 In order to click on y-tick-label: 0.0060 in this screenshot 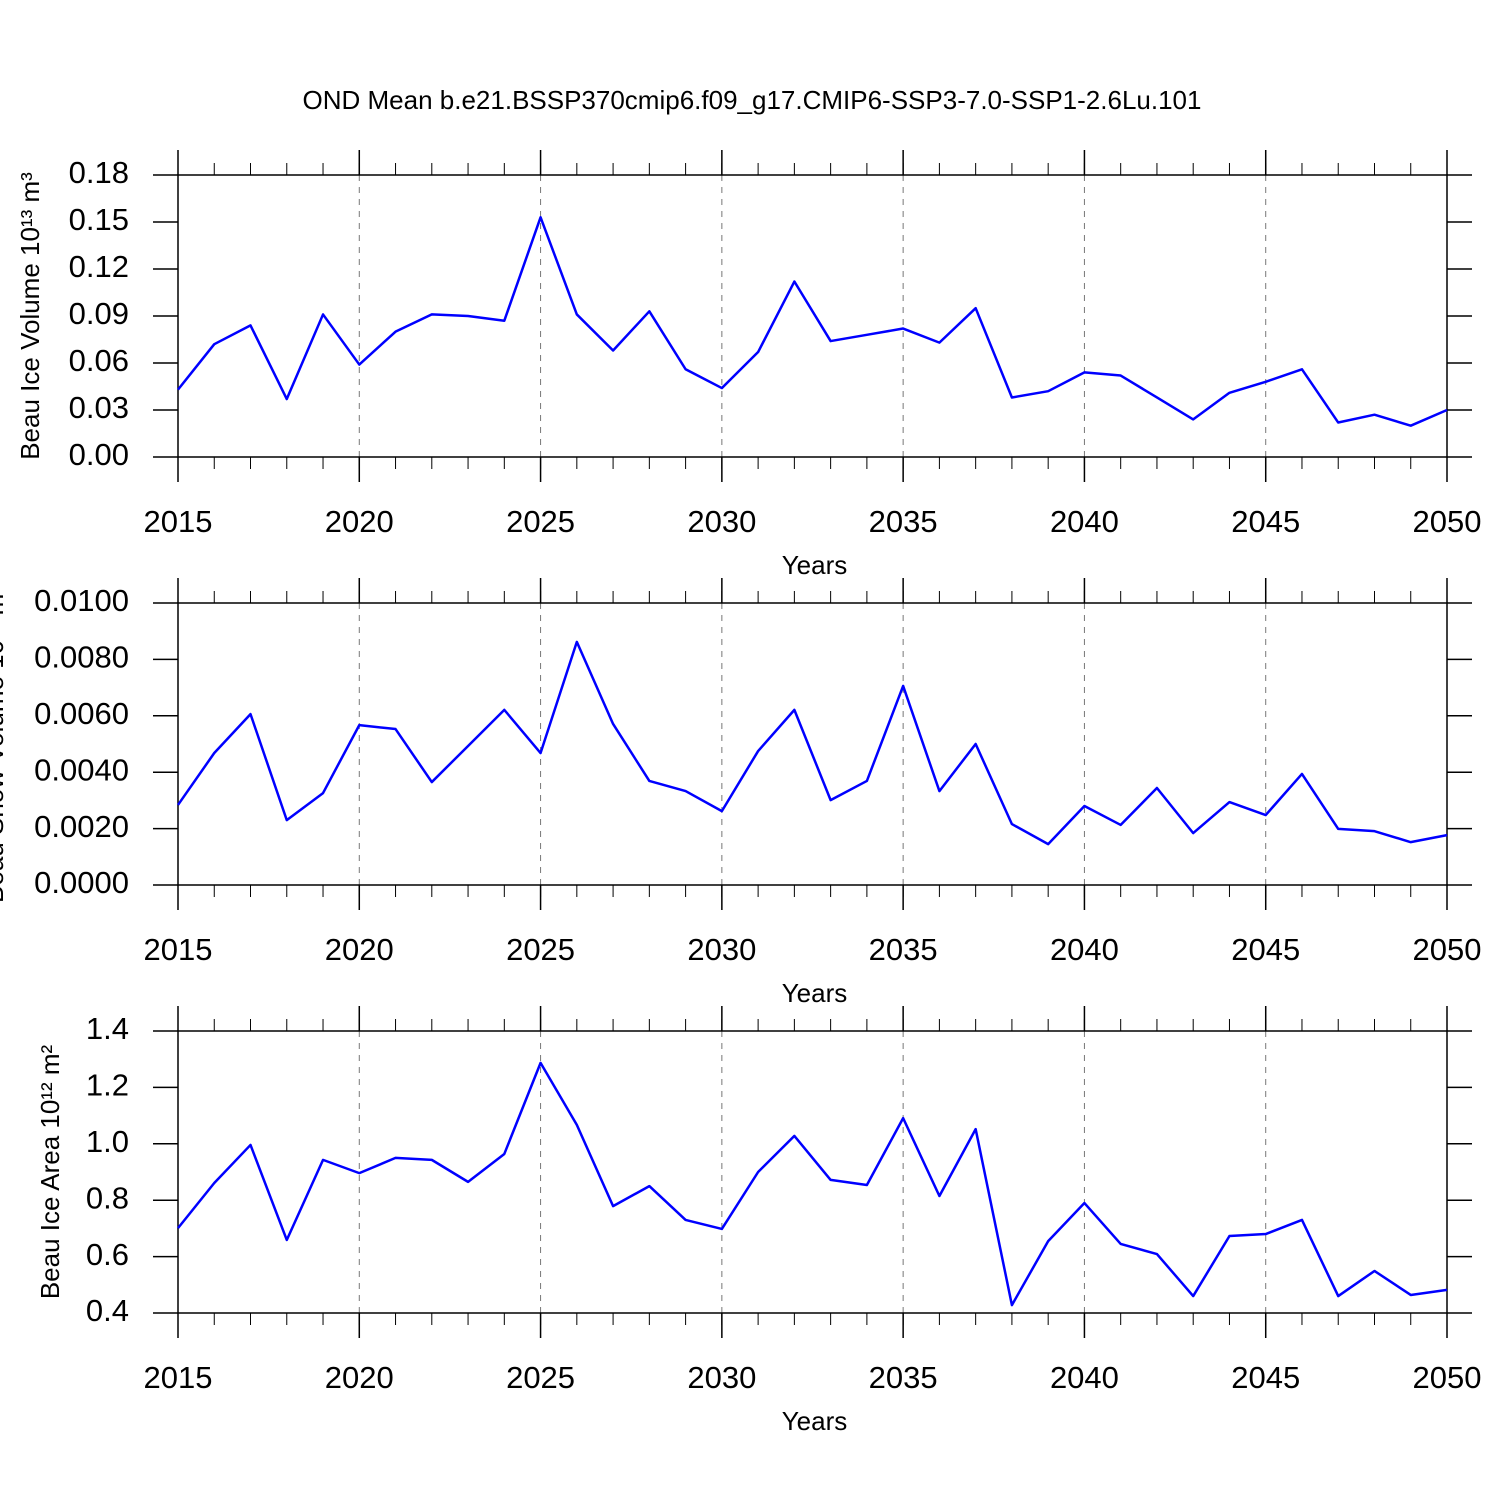, I will do `click(81, 713)`.